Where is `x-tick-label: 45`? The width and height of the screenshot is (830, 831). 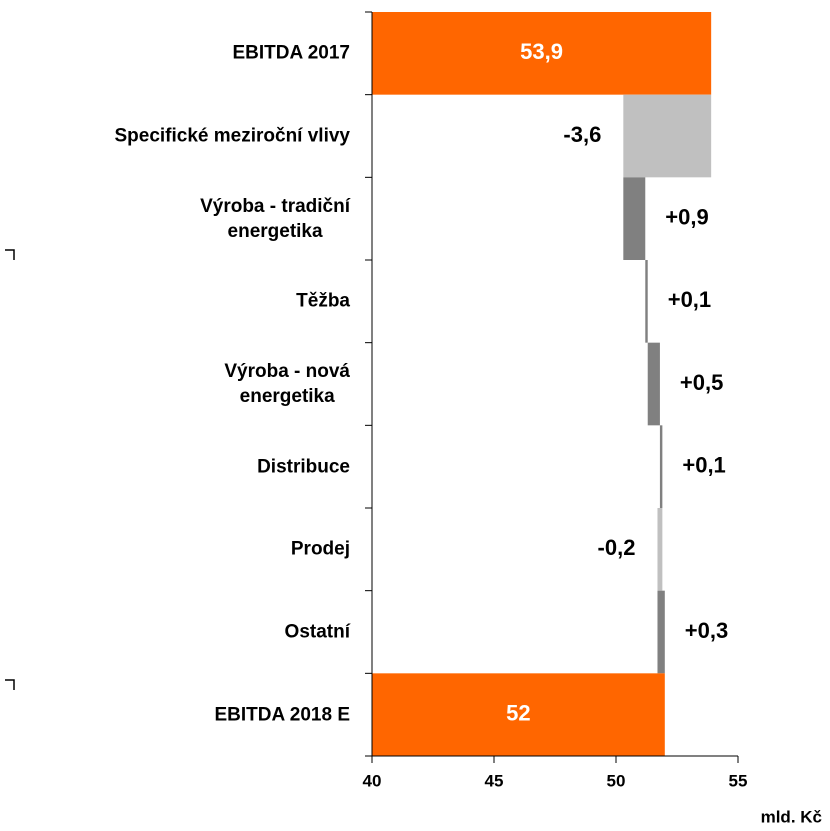 x-tick-label: 45 is located at coordinates (494, 780).